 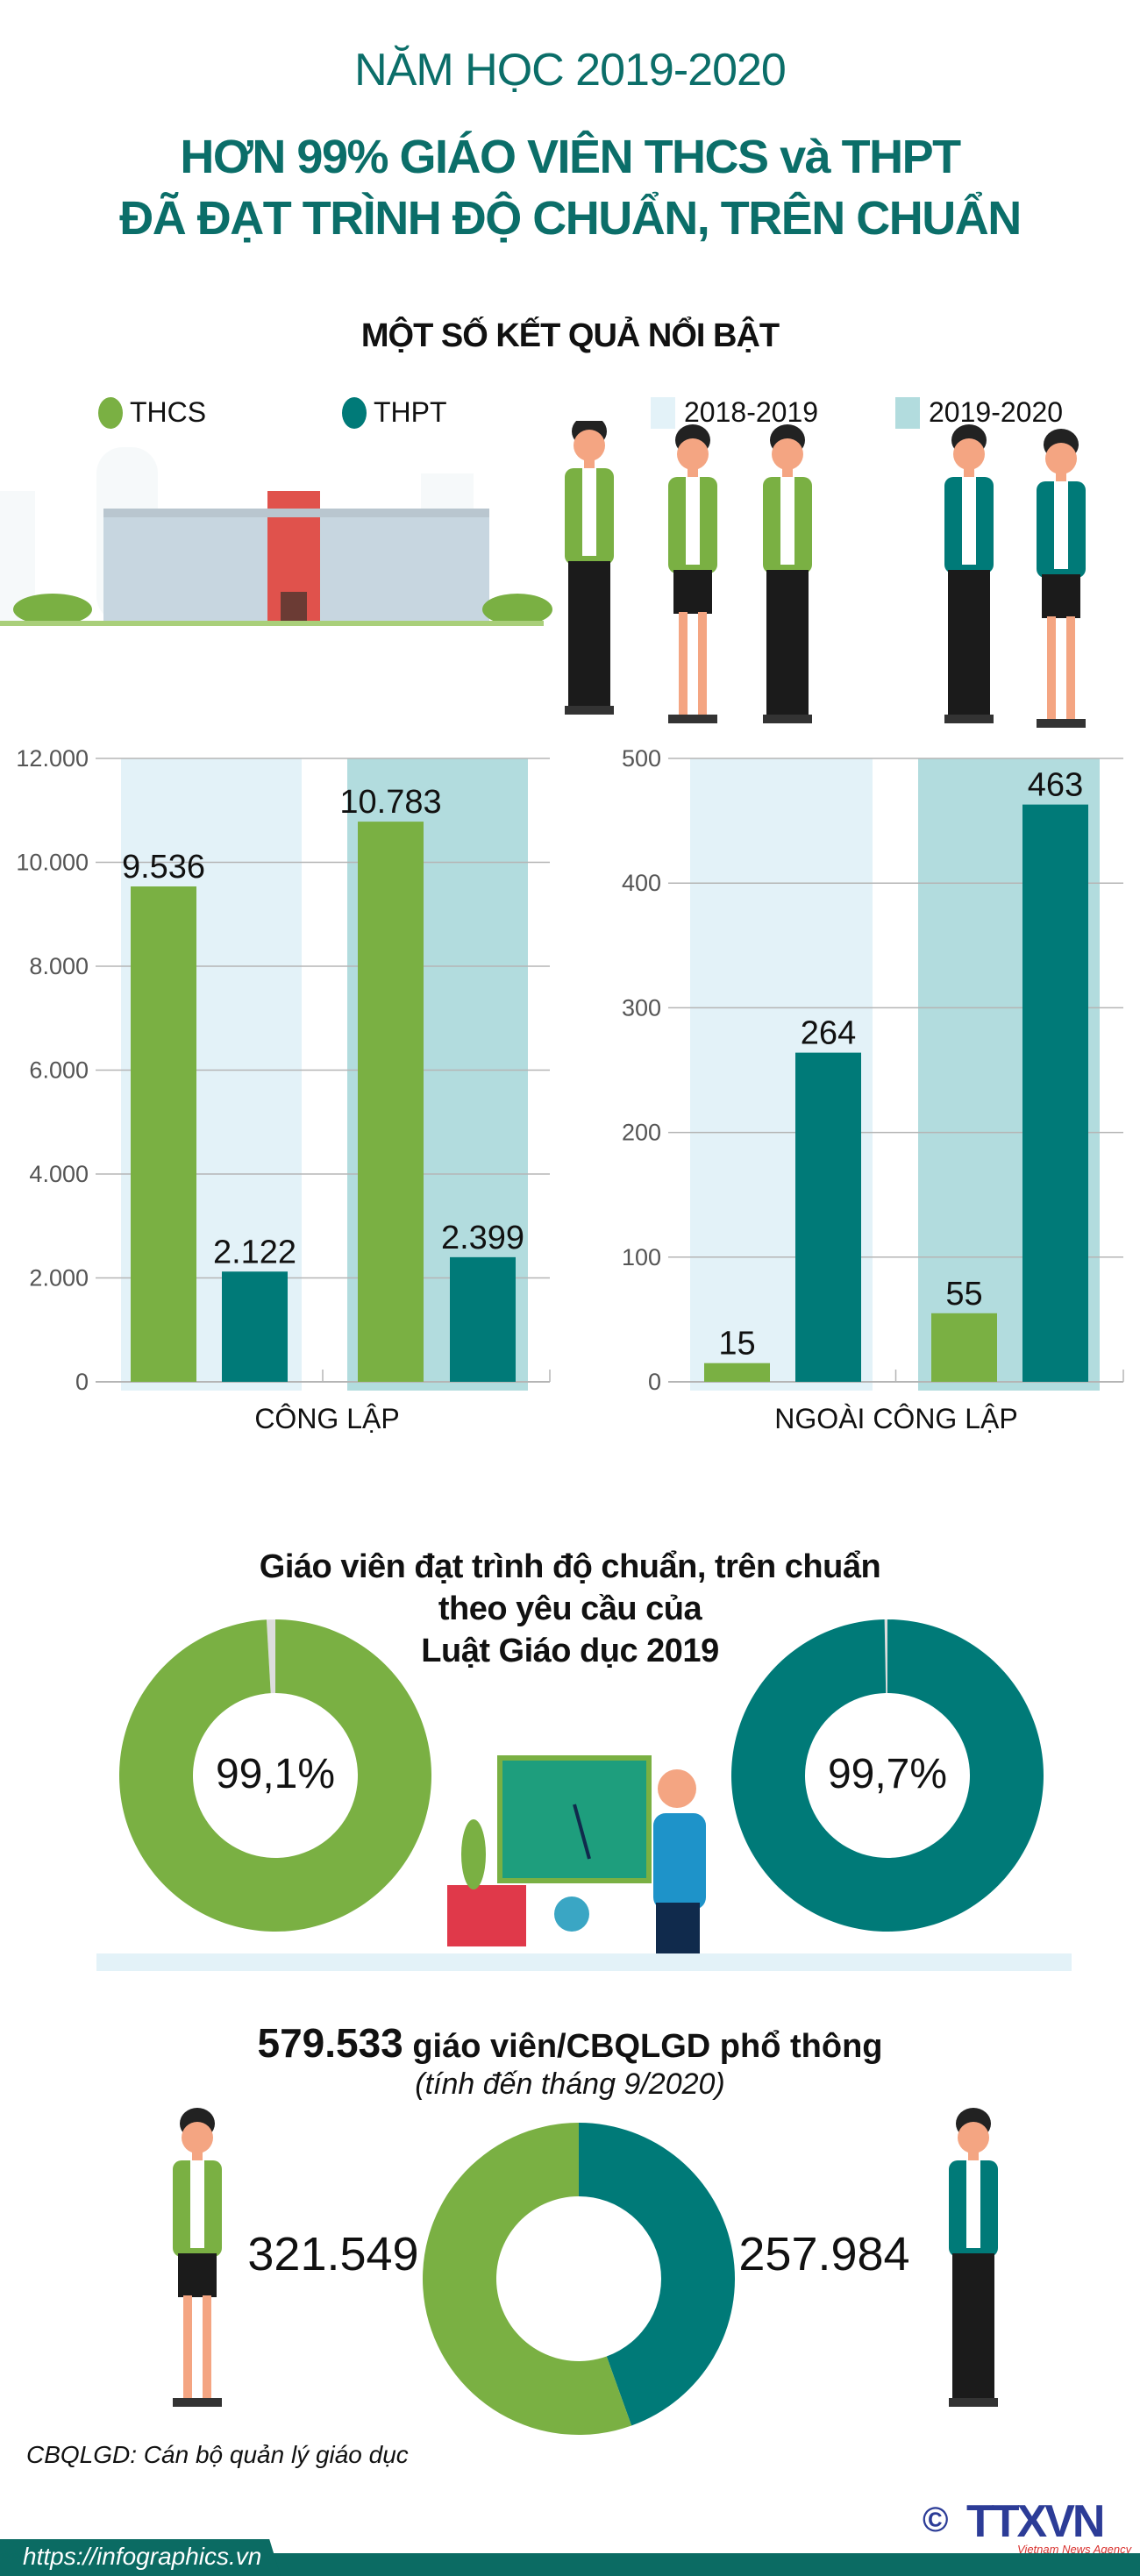 I want to click on abbreviation-note: CBQLGD: Cán bộ quản lý giáo dục, so click(x=217, y=2454).